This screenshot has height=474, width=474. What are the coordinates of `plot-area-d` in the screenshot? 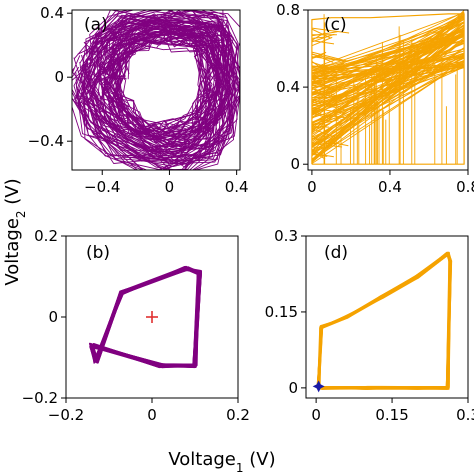 It's located at (384, 320).